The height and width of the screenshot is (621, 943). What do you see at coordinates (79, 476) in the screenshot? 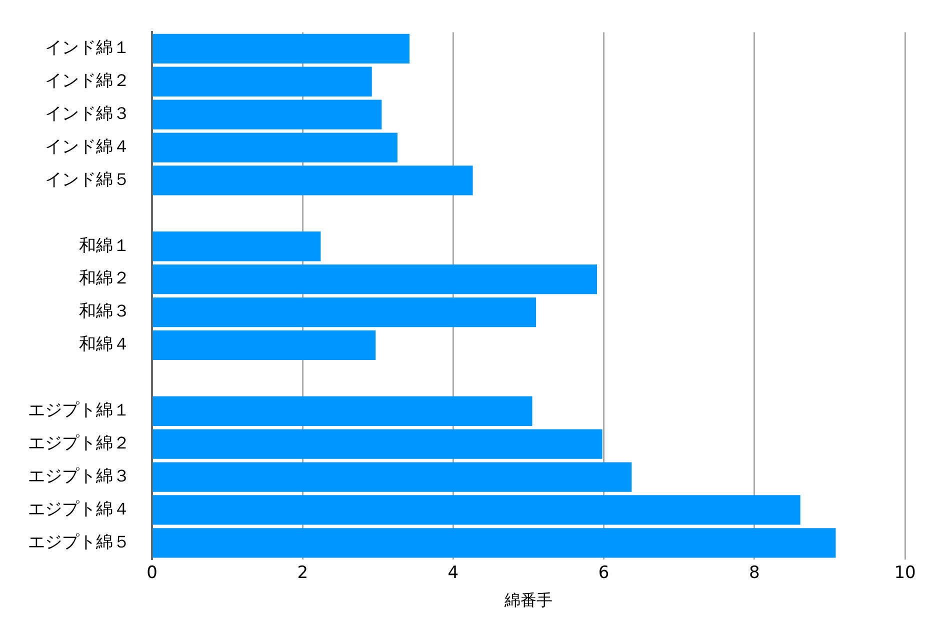
I see `y-tick-label: エジプト綿３` at bounding box center [79, 476].